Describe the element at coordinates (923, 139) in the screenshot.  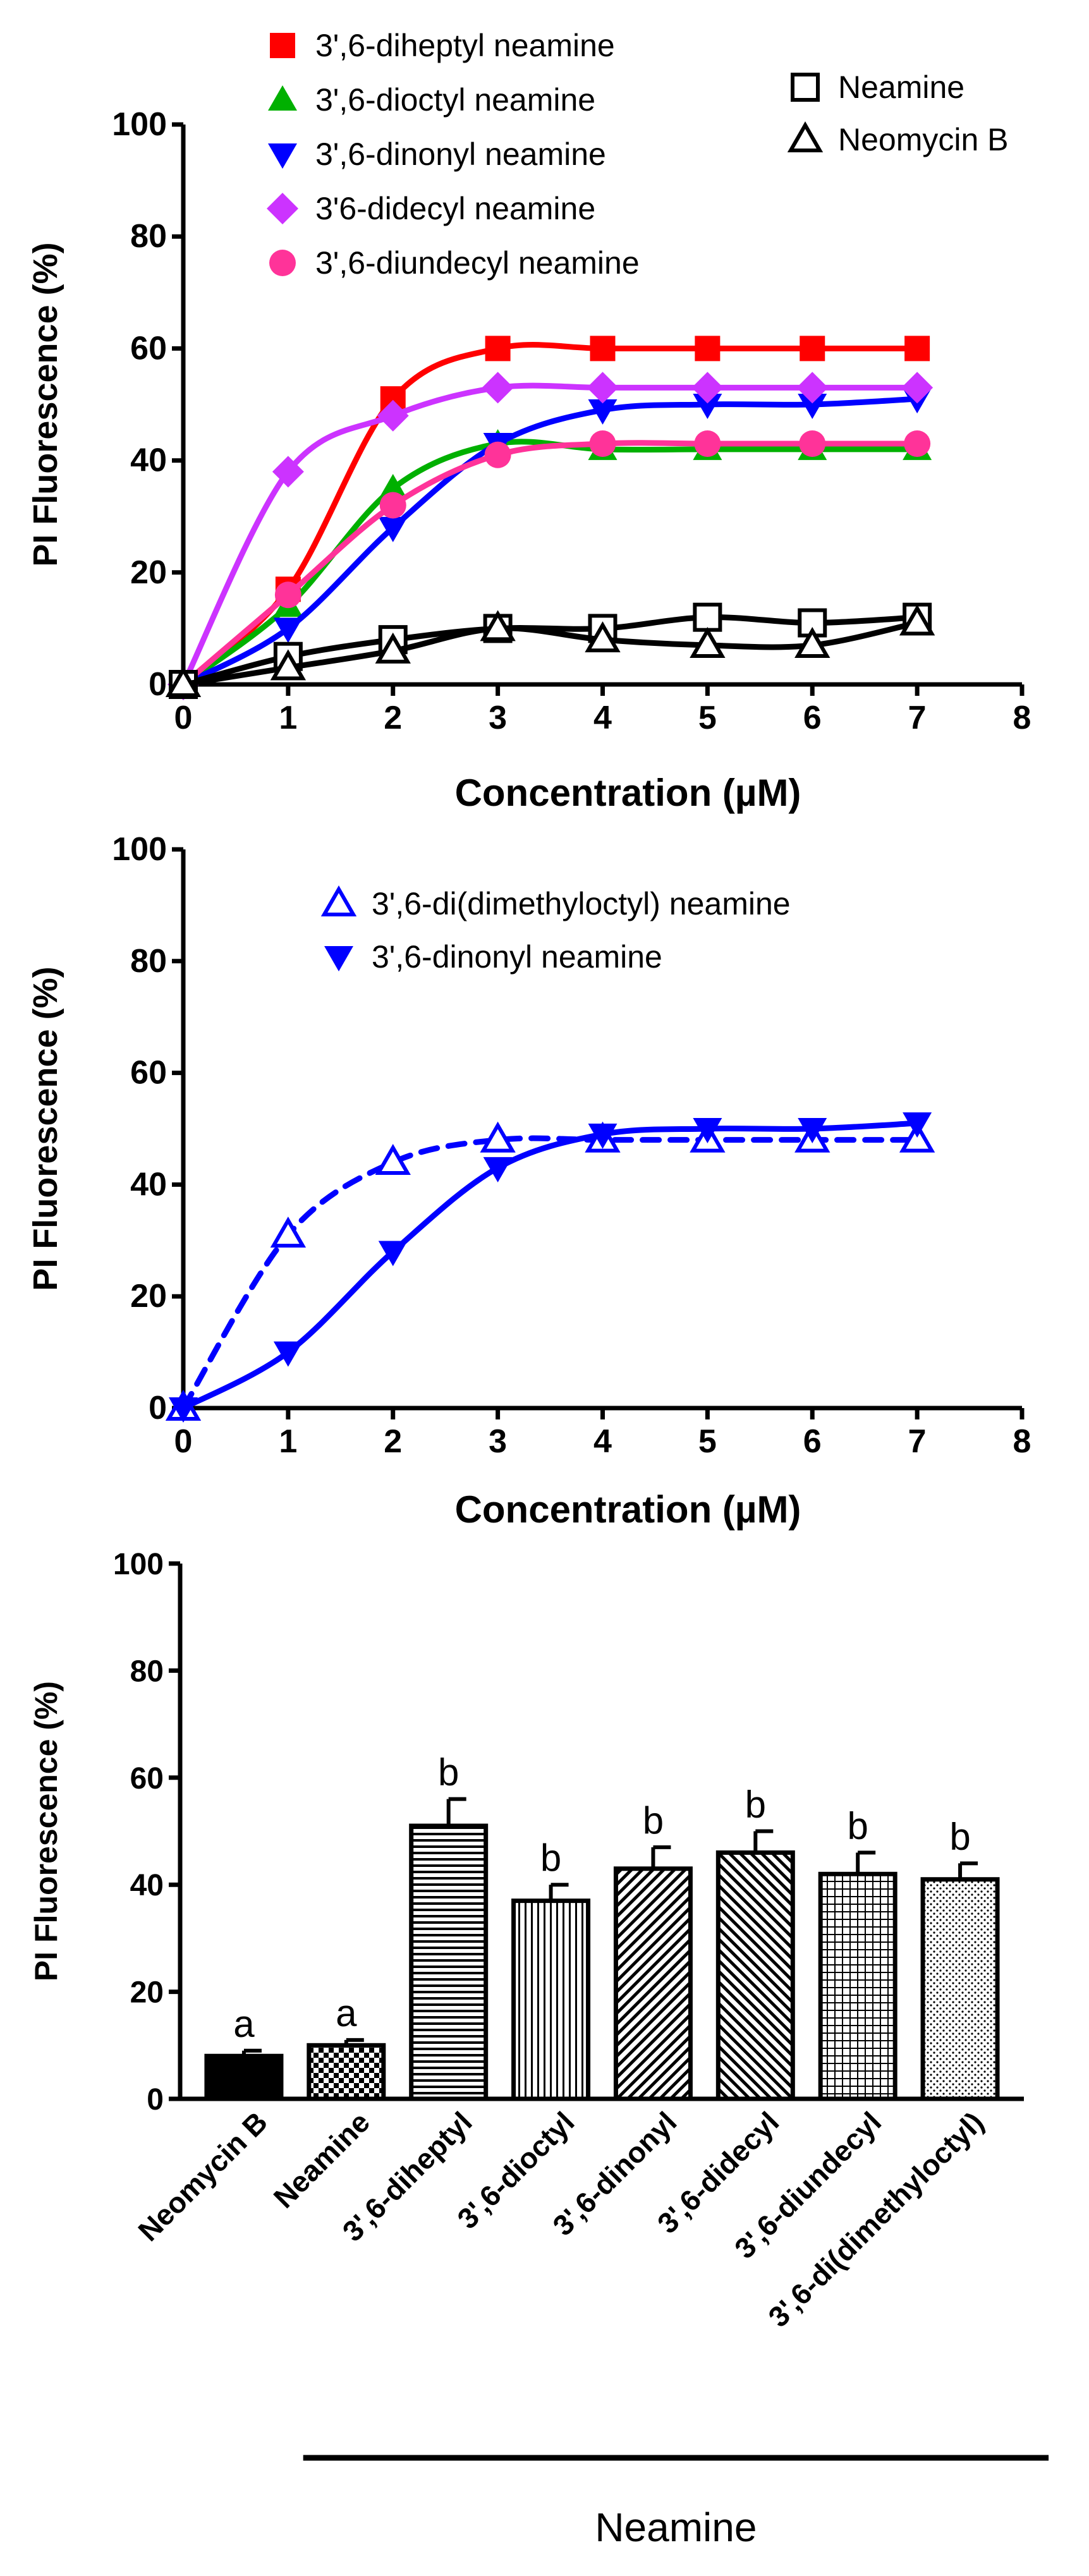
I see `legend-label-neomycin-b: Neomycin B` at that location.